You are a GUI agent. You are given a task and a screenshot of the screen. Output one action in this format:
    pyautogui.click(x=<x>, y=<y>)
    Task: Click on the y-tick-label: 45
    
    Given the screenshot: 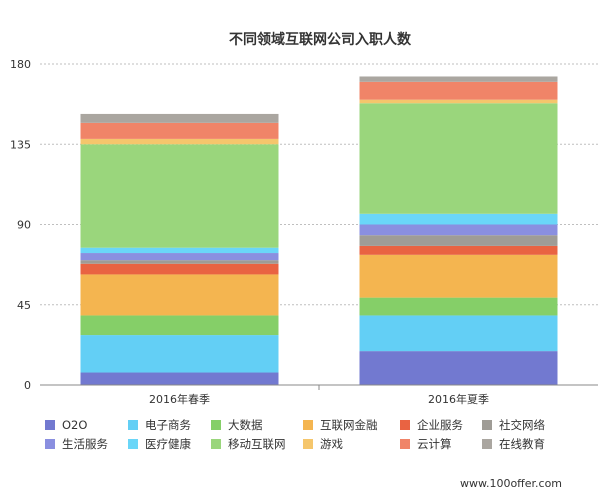 What is the action you would take?
    pyautogui.click(x=24, y=305)
    